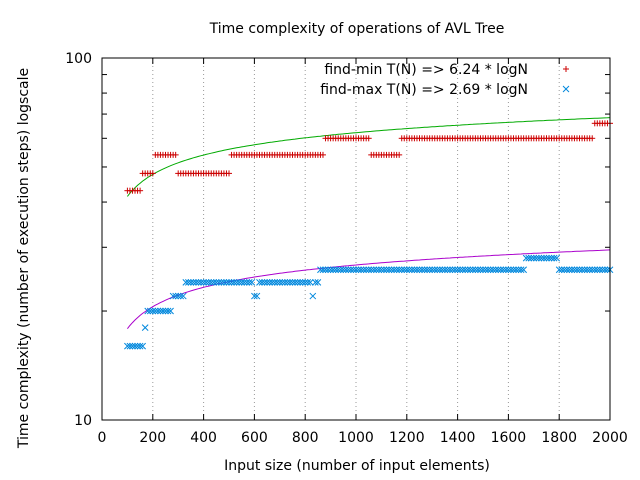 This screenshot has width=640, height=480. Describe the element at coordinates (229, 173) in the screenshot. I see `data-point-plus` at that location.